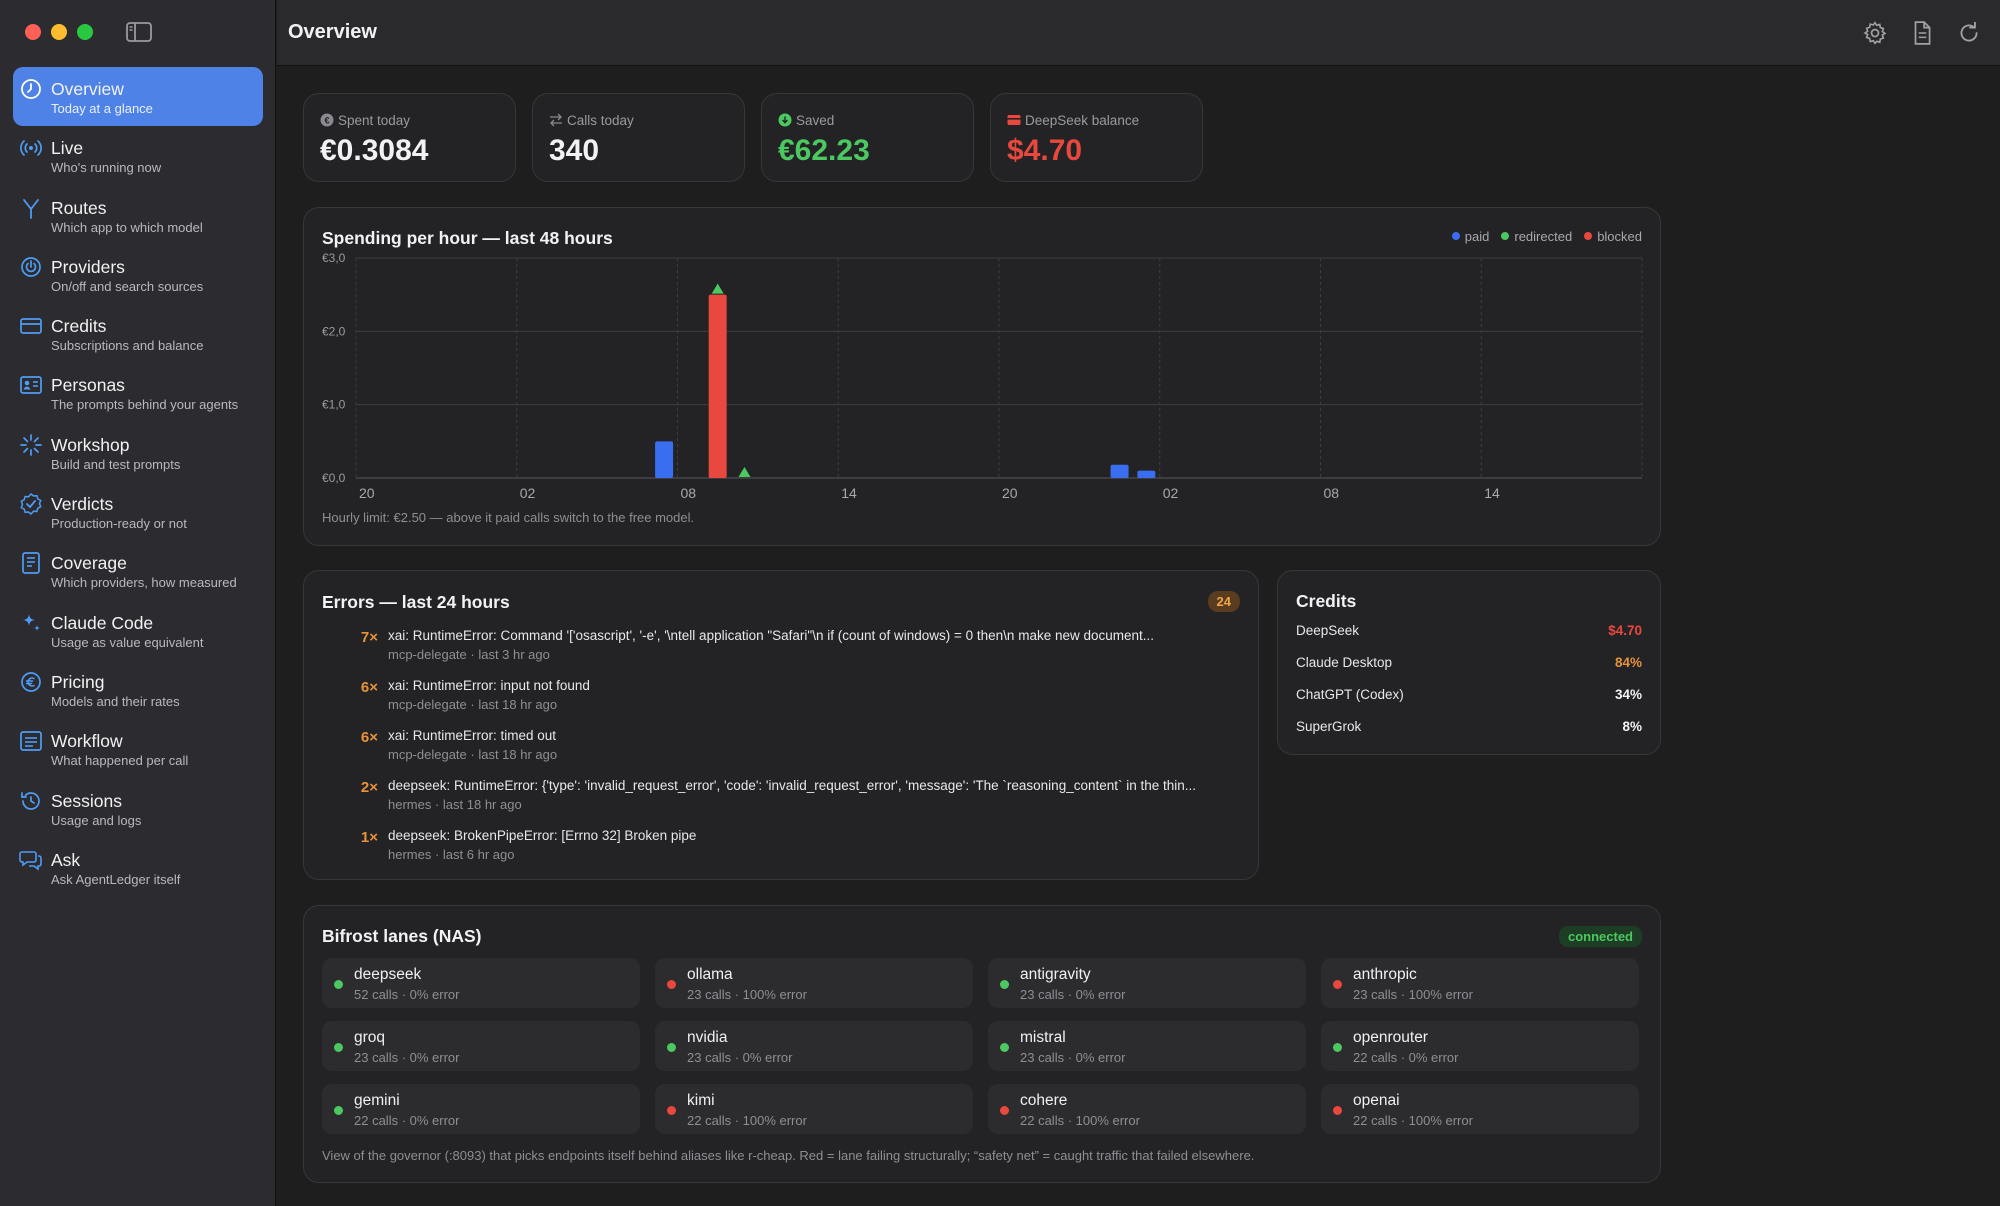 Image resolution: width=2000 pixels, height=1206 pixels. What do you see at coordinates (1480, 1046) in the screenshot?
I see `lane-card: openrouter 22 calls · 0% error` at bounding box center [1480, 1046].